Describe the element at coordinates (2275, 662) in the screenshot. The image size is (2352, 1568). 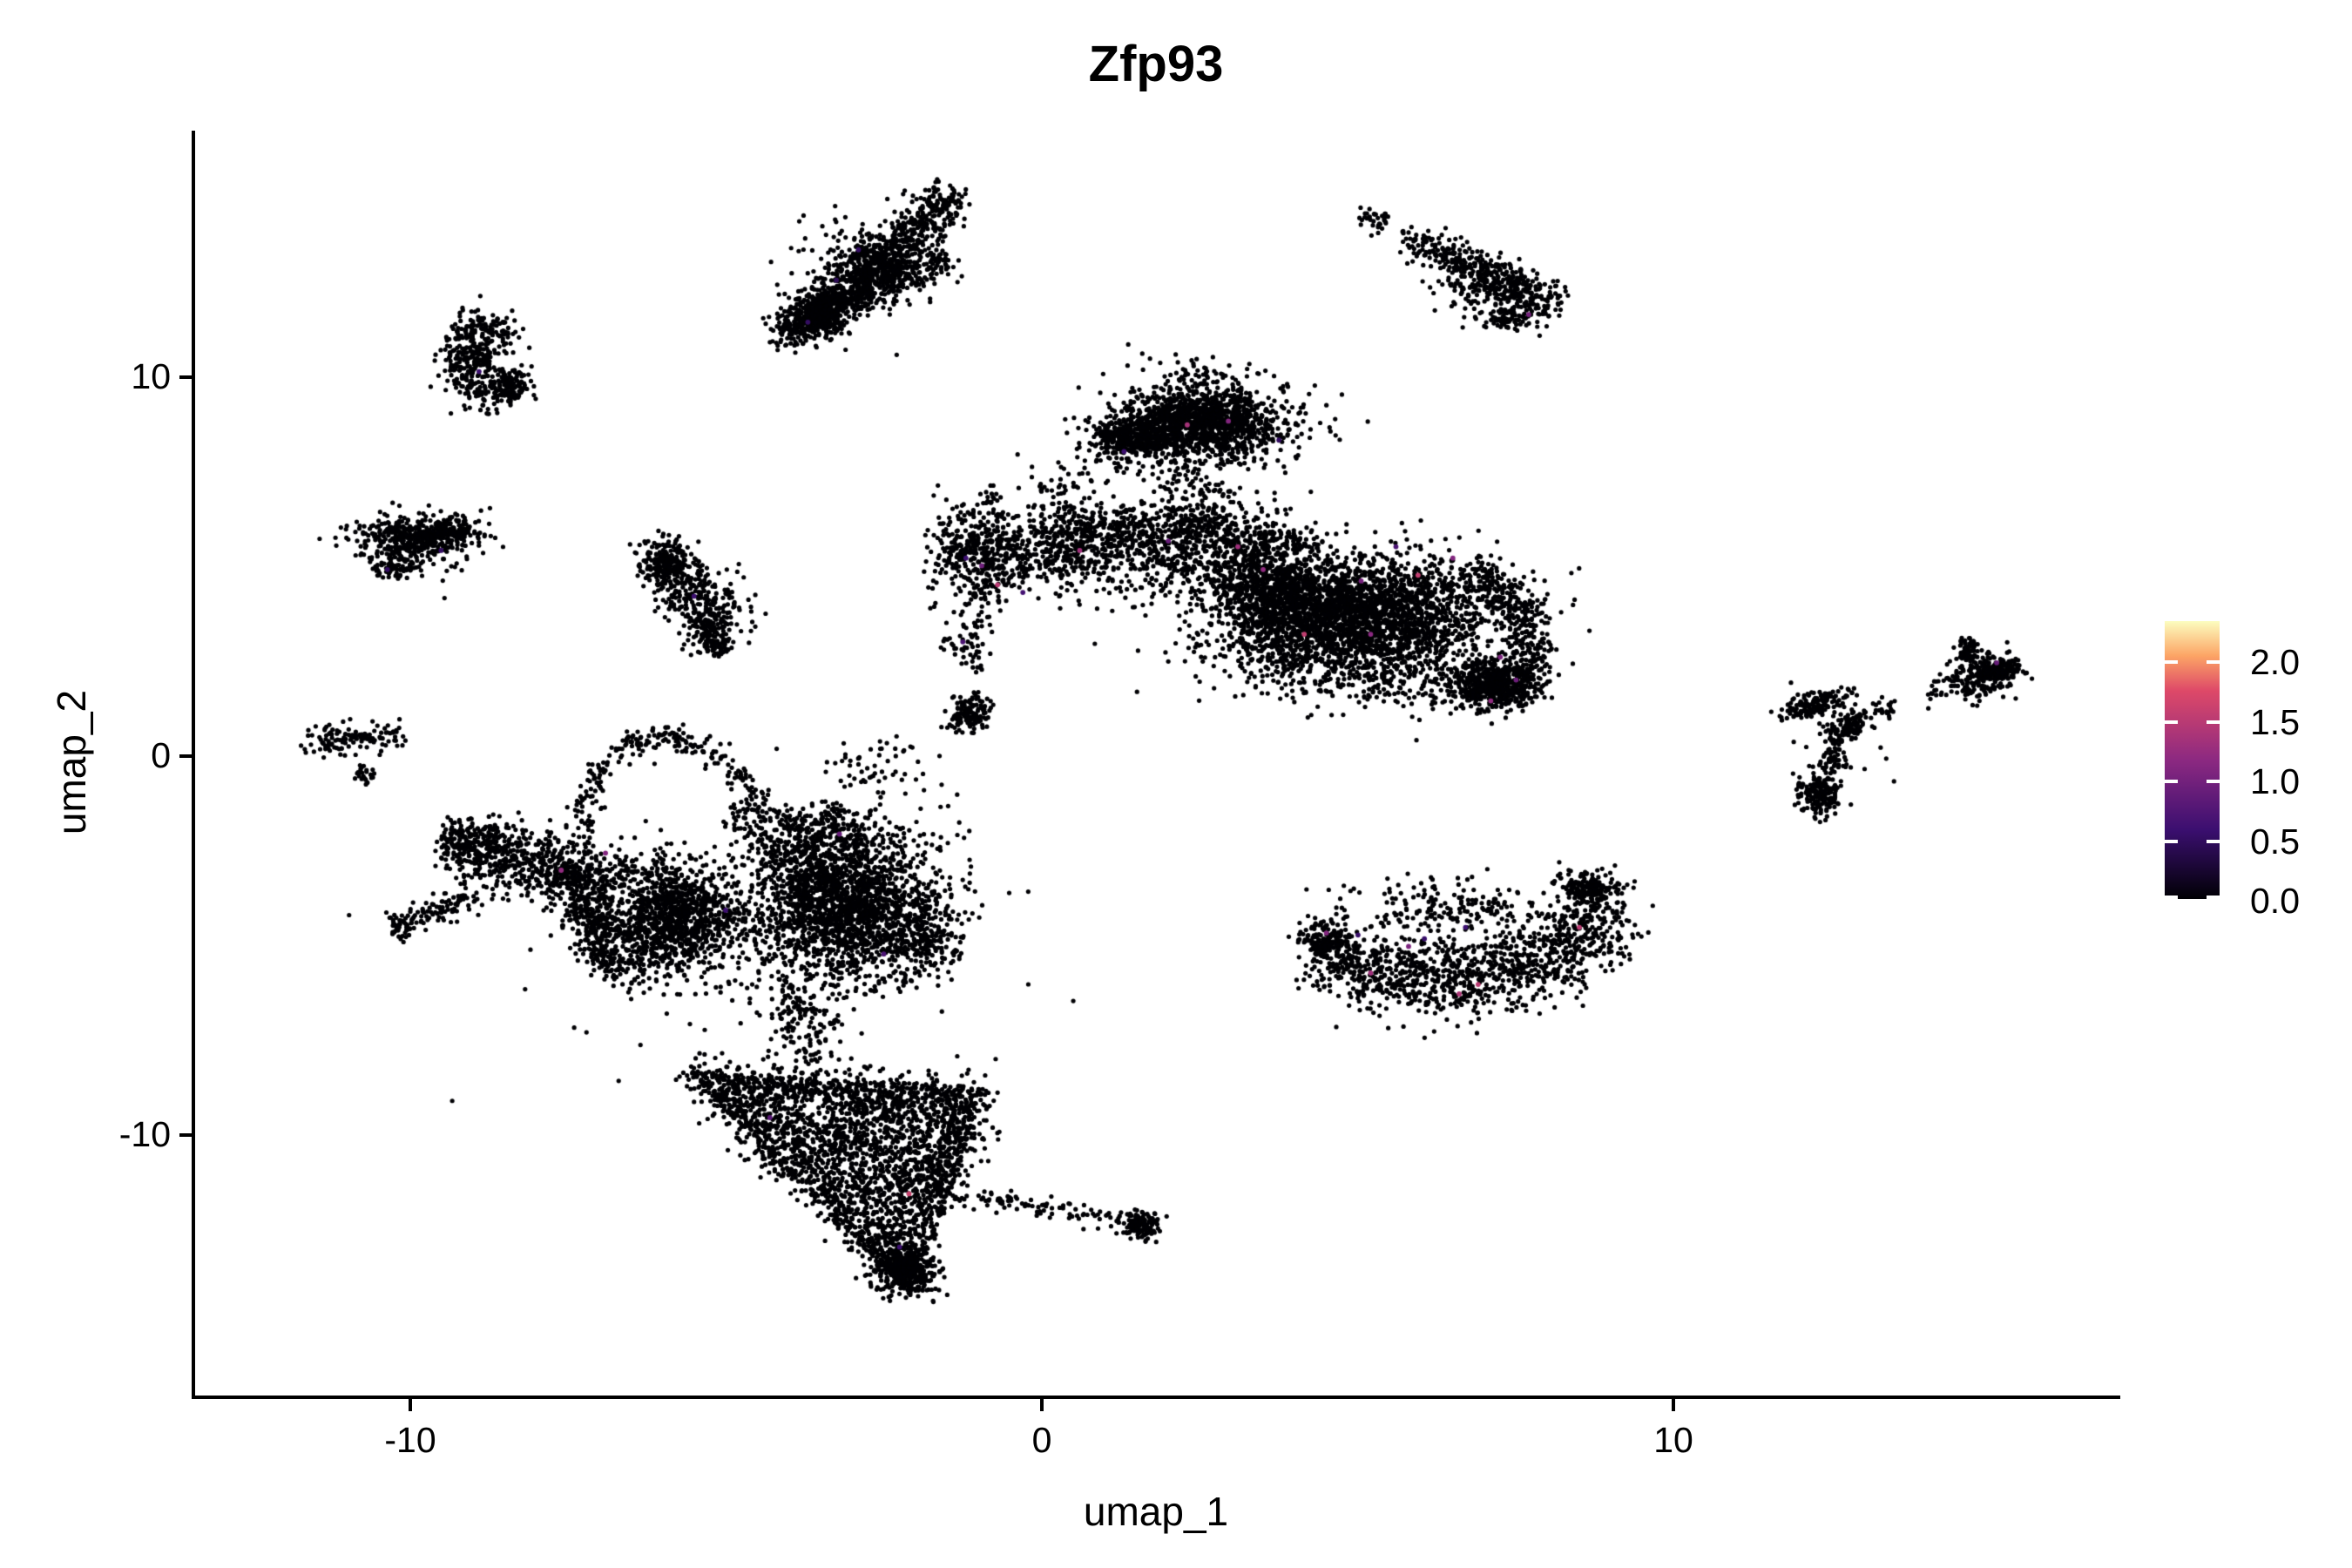
I see `colorbar-tick-label: 2.0` at that location.